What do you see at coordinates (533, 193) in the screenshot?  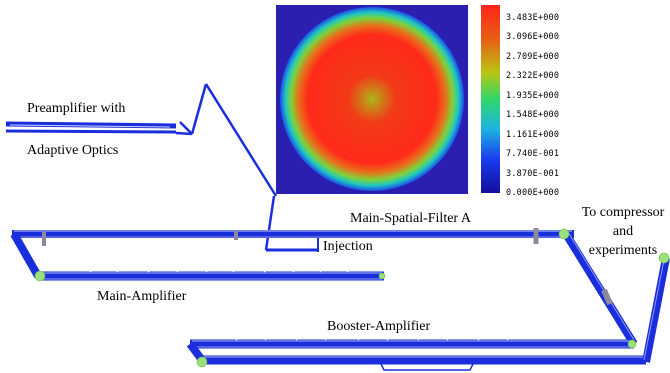 I see `colorbar-tick: 0.000E+000` at bounding box center [533, 193].